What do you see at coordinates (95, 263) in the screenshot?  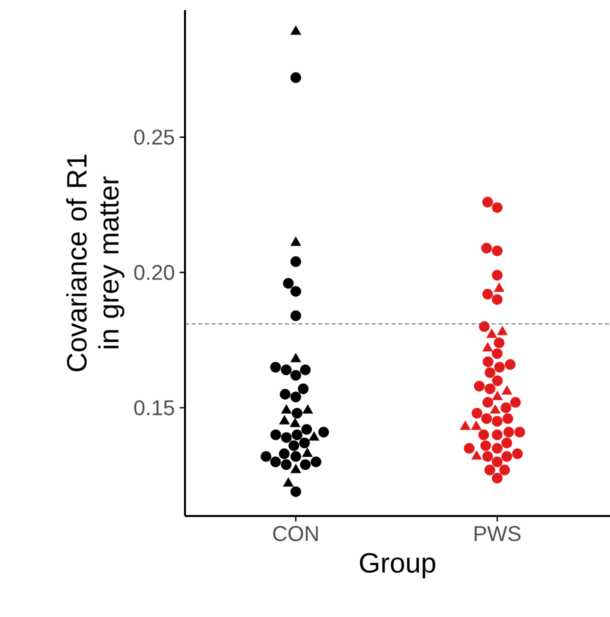 I see `y-axis-title: Covariance of R1 in grey matter` at bounding box center [95, 263].